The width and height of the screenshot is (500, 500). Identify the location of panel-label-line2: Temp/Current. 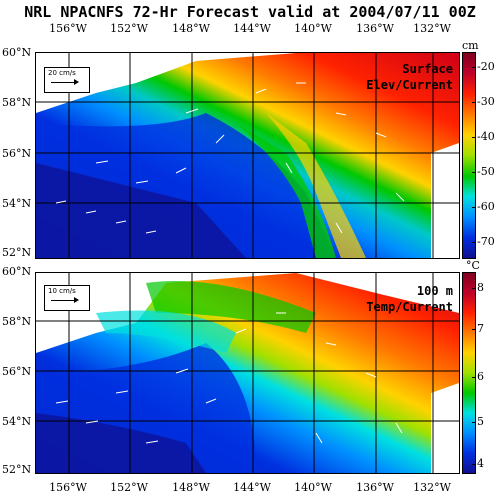
(409, 307).